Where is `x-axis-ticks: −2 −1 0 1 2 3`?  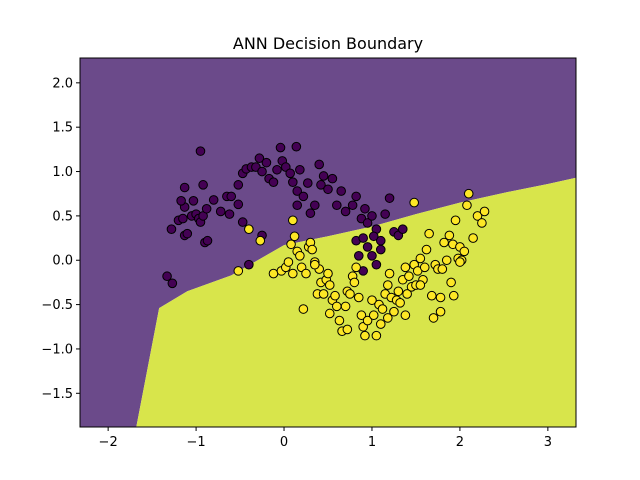 x-axis-ticks: −2 −1 0 1 2 3 is located at coordinates (325, 438).